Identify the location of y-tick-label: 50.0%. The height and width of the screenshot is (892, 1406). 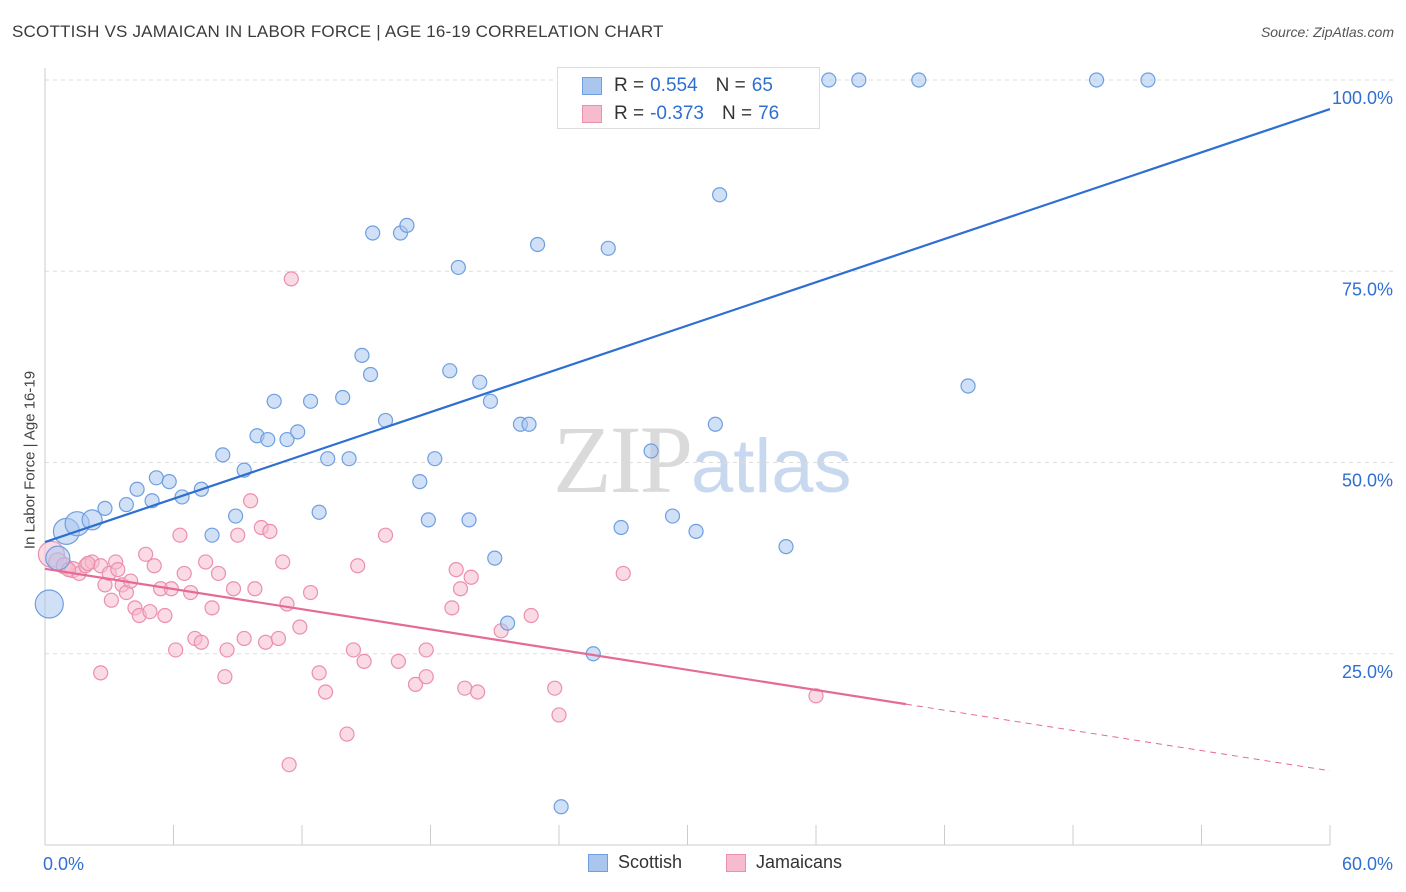
(1367, 481).